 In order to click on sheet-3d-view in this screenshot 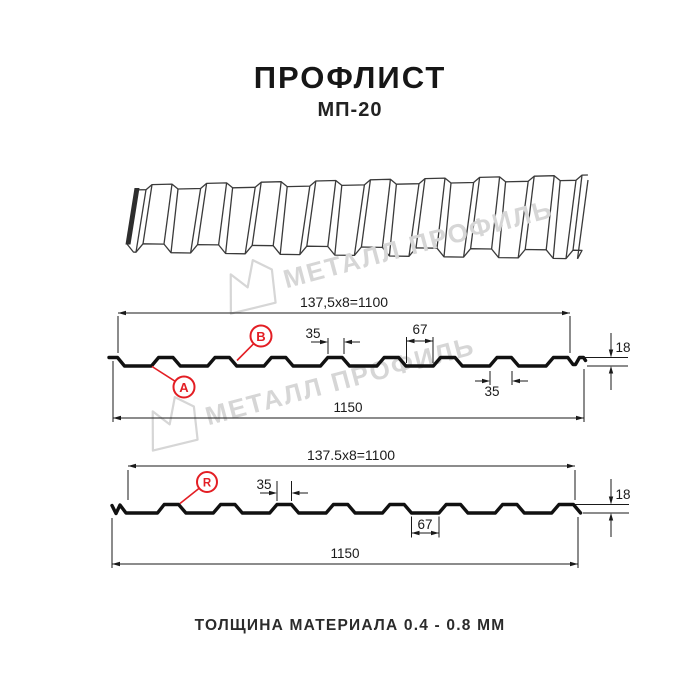, I will do `click(357, 217)`.